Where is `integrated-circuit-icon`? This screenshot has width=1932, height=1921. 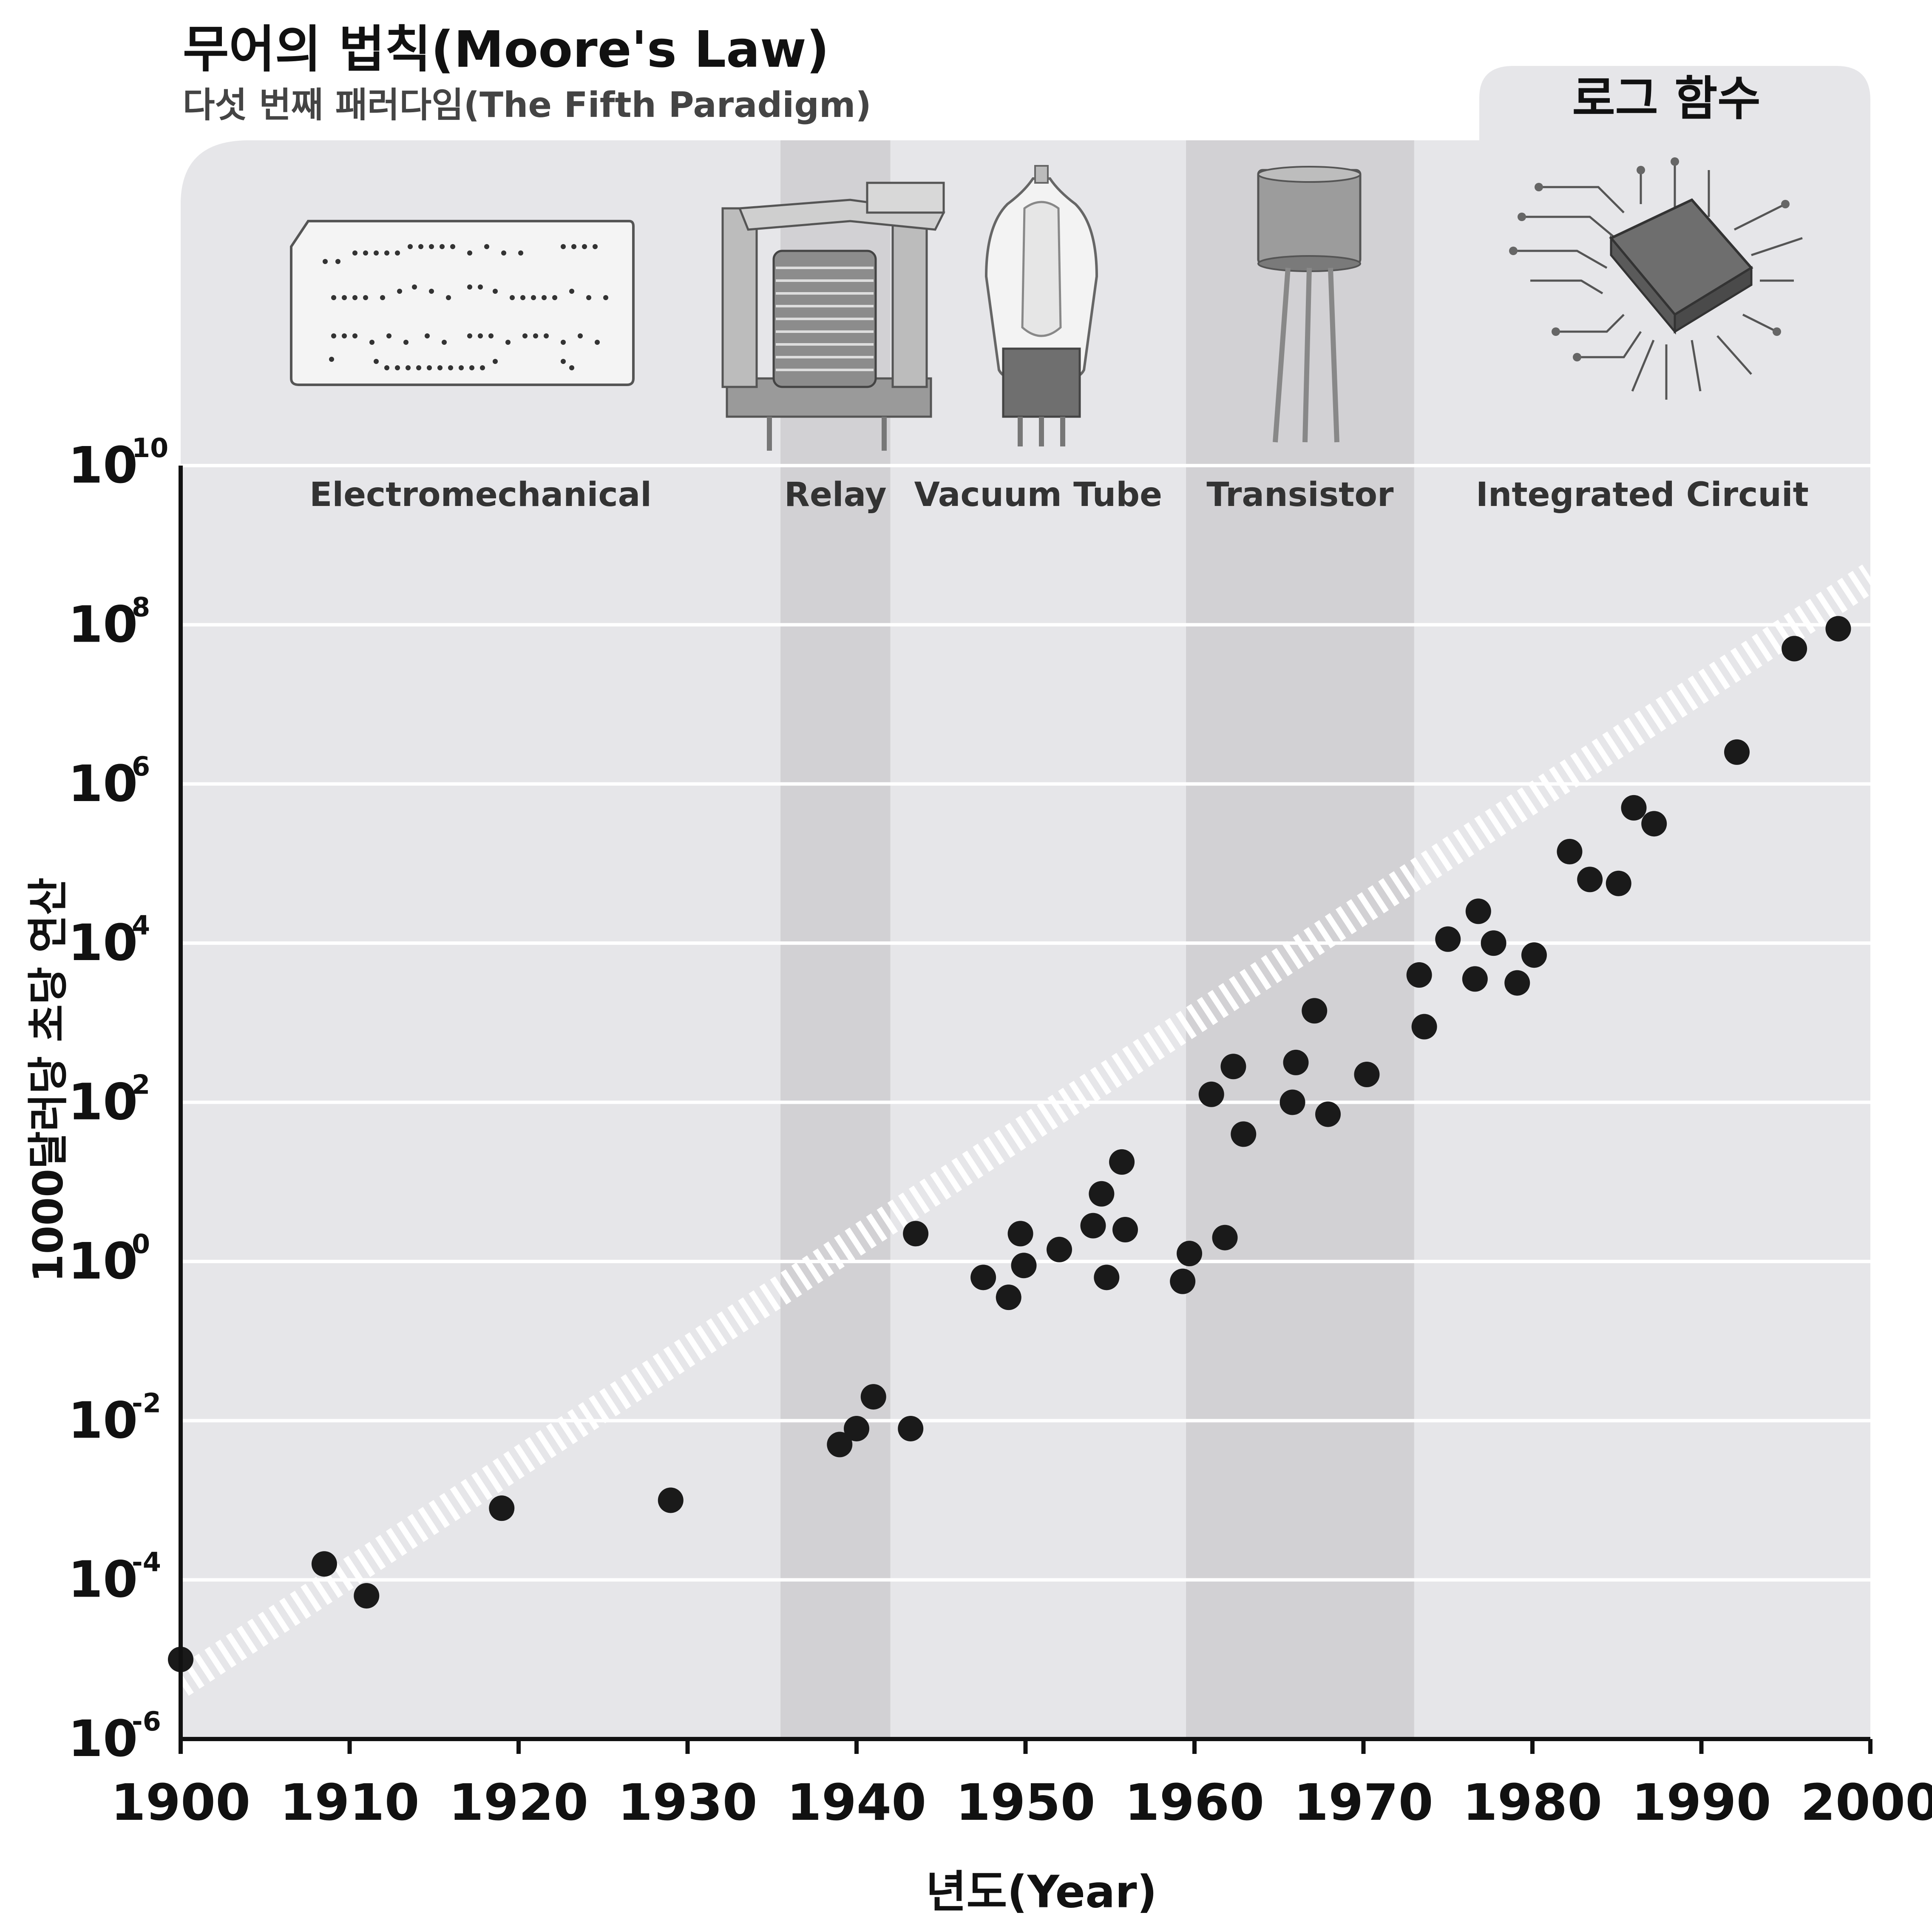 integrated-circuit-icon is located at coordinates (1656, 278).